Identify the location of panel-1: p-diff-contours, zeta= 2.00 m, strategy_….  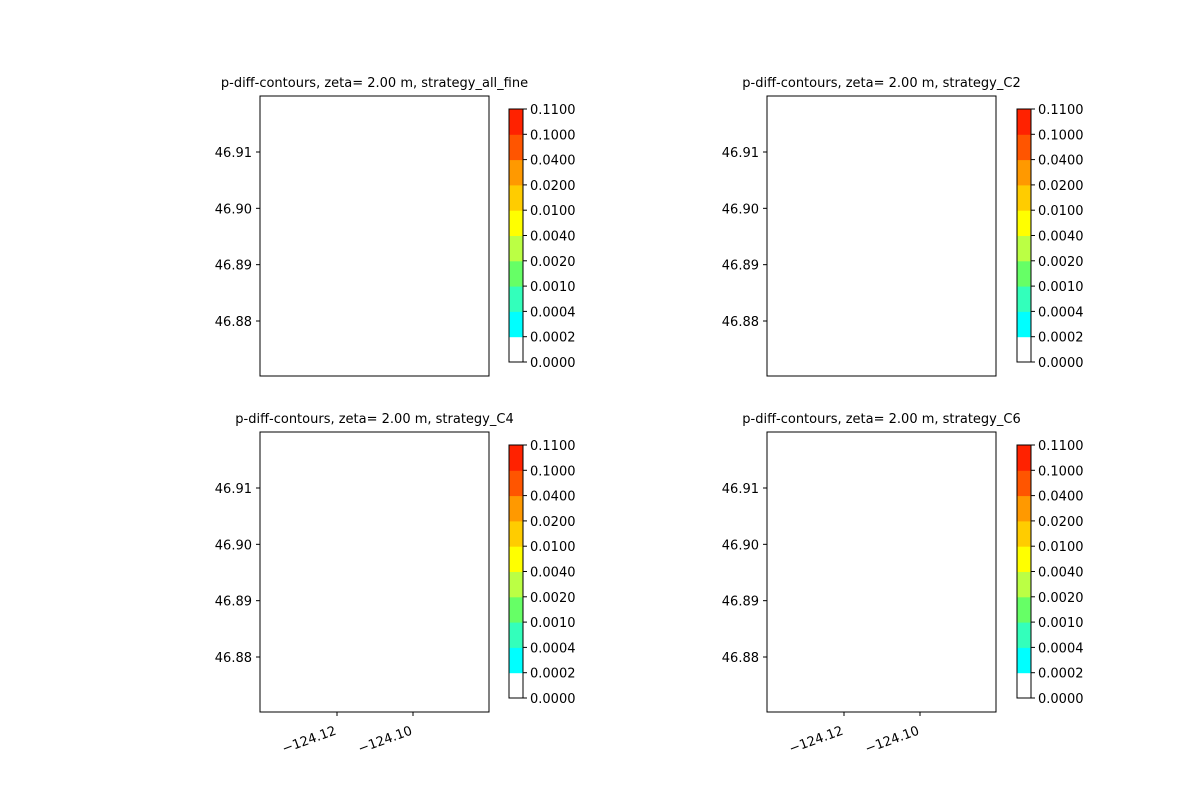
(871, 226).